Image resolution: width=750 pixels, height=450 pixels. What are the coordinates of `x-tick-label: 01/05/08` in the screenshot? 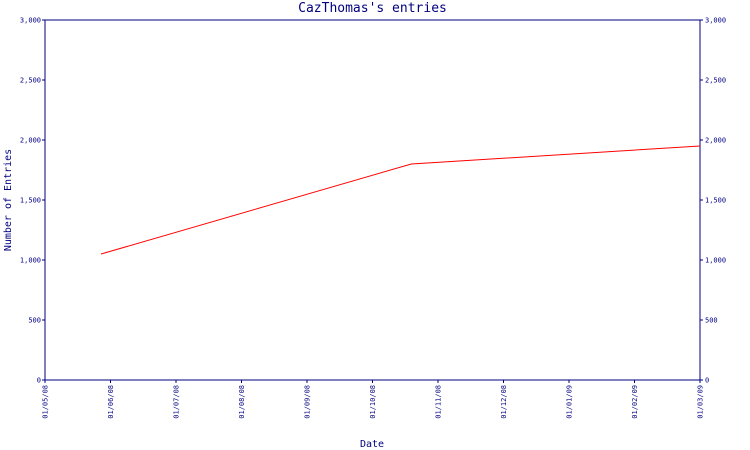 It's located at (46, 402).